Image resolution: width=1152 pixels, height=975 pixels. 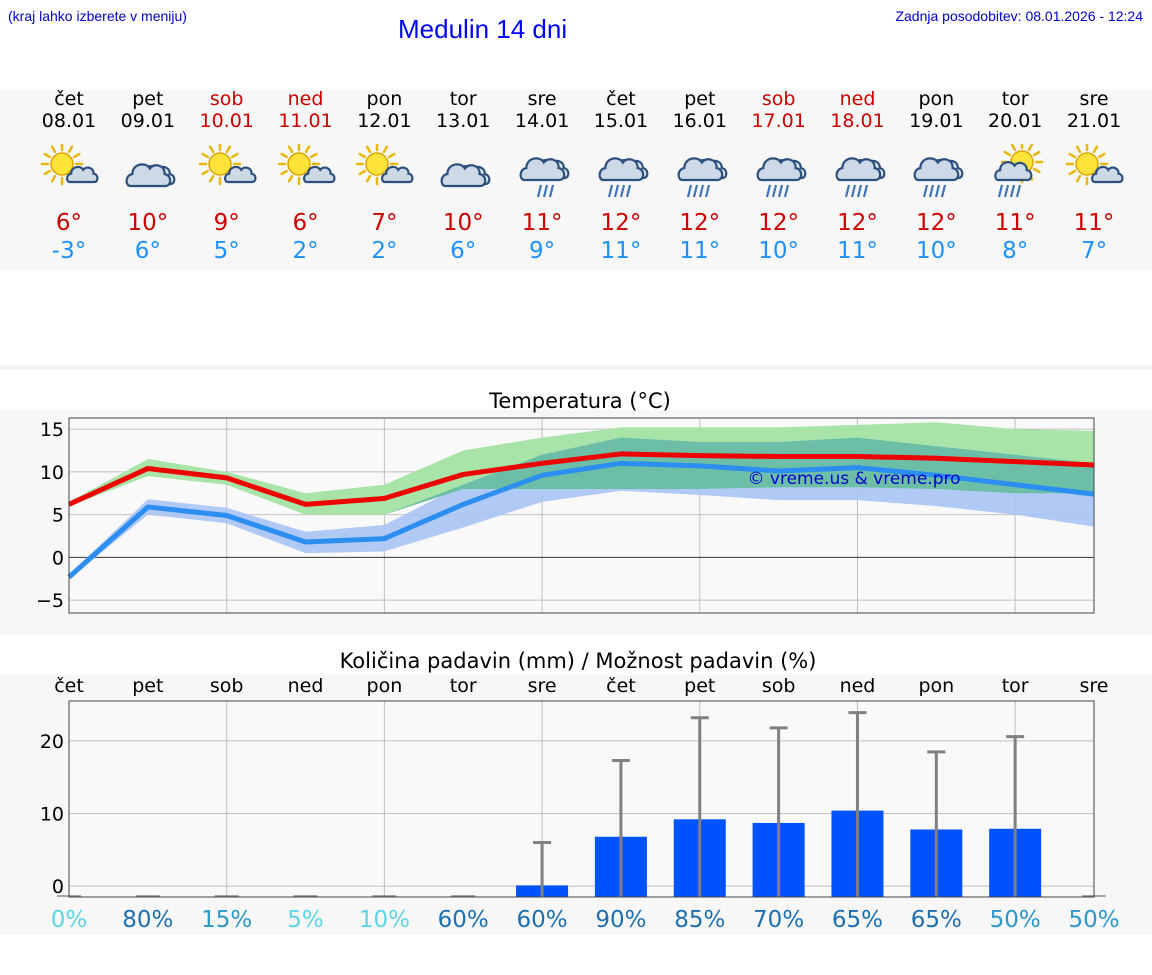 I want to click on forecast-day: sob 17.01 12° 10°, so click(x=779, y=176).